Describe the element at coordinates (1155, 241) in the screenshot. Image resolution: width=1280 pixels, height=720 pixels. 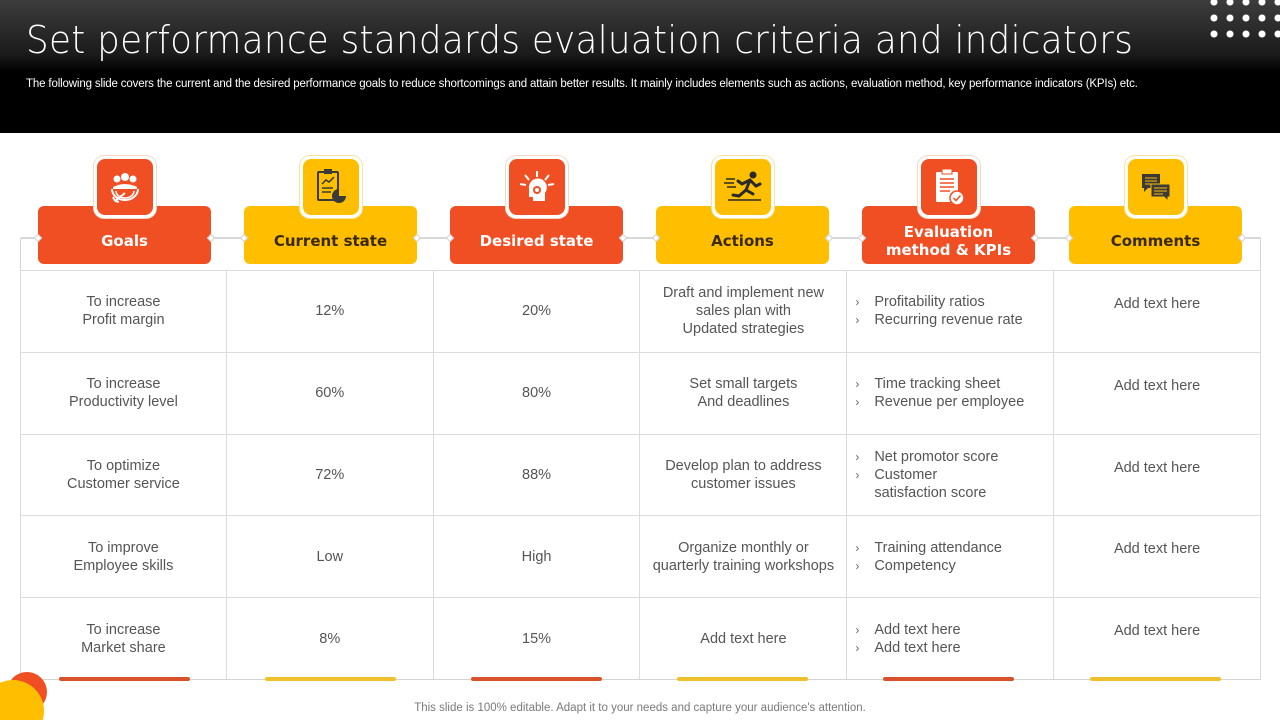
I see `column-label-text: Comments` at that location.